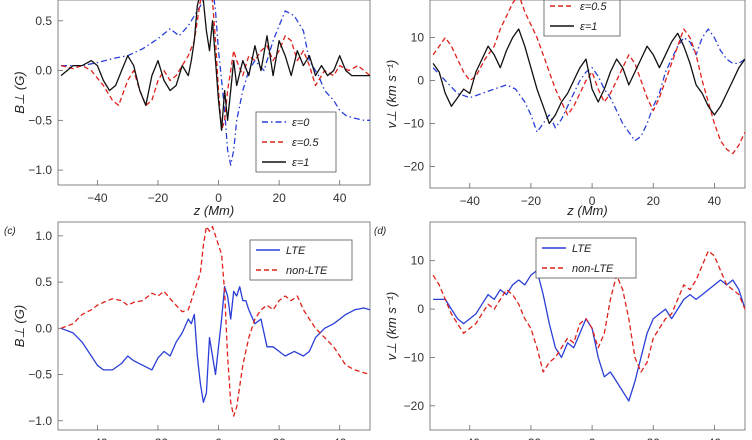 This screenshot has height=440, width=752. Describe the element at coordinates (380, 231) in the screenshot. I see `panel-d-label: (d)` at that location.